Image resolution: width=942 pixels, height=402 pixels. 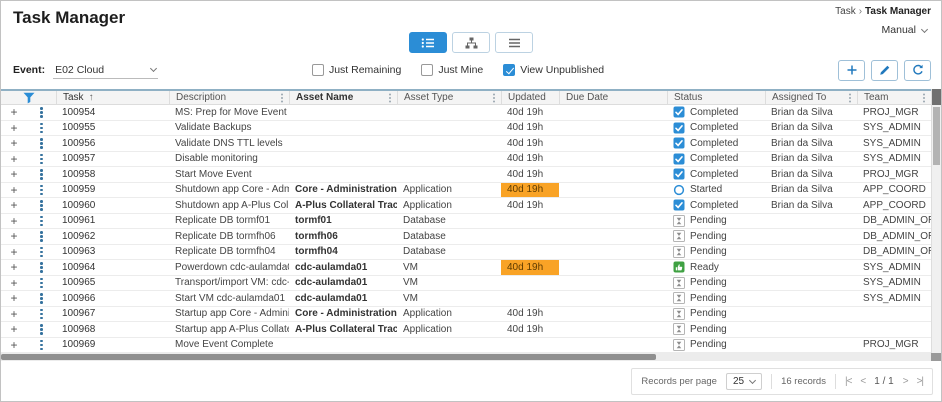 I want to click on checkbox-view-unpublished: View Unpublished, so click(x=553, y=70).